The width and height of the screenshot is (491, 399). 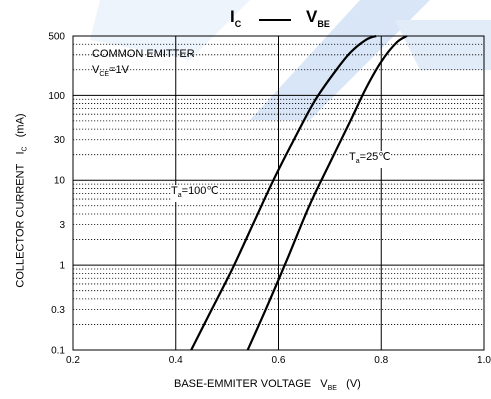 I want to click on config-vce-main: V, so click(x=96, y=70).